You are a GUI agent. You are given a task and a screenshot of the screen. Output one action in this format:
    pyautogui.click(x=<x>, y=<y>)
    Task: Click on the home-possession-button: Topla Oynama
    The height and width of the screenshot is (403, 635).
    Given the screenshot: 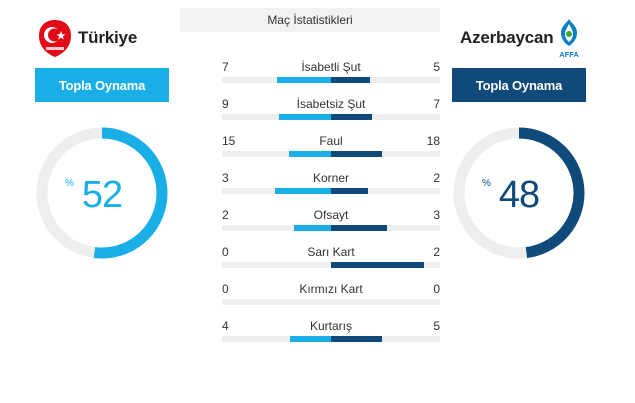 What is the action you would take?
    pyautogui.click(x=102, y=85)
    